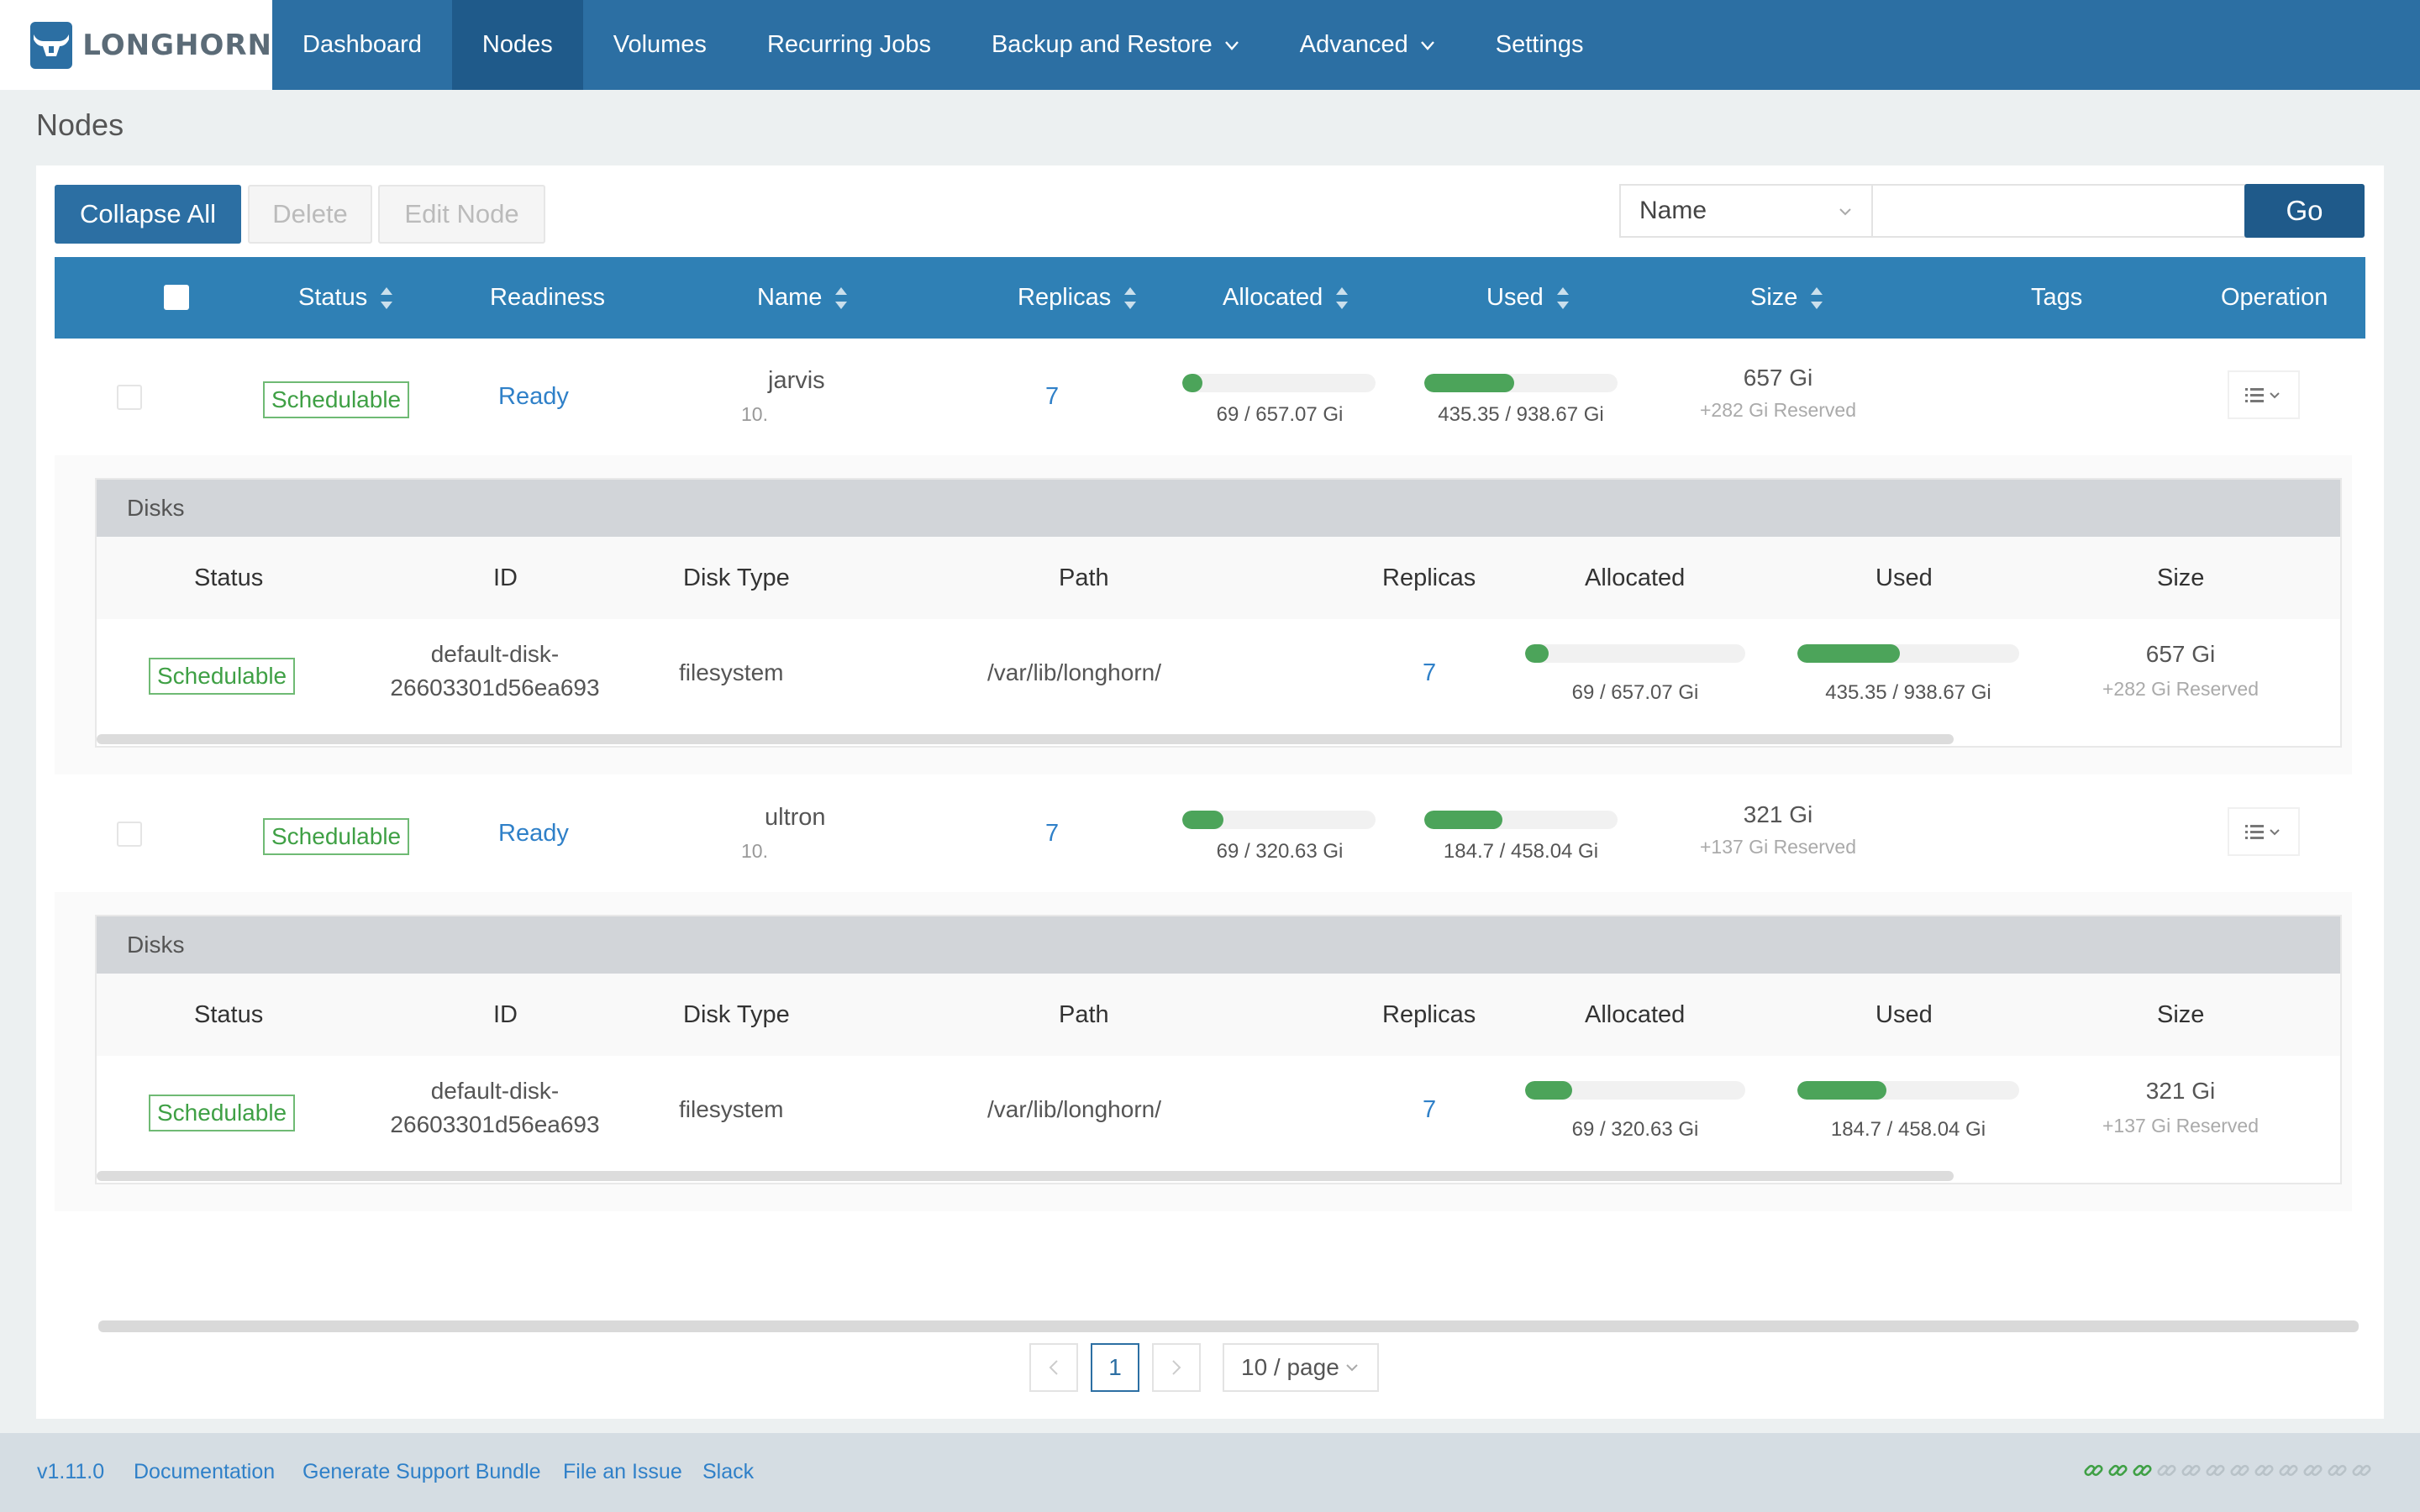  I want to click on th-label: Allocated, so click(1273, 297).